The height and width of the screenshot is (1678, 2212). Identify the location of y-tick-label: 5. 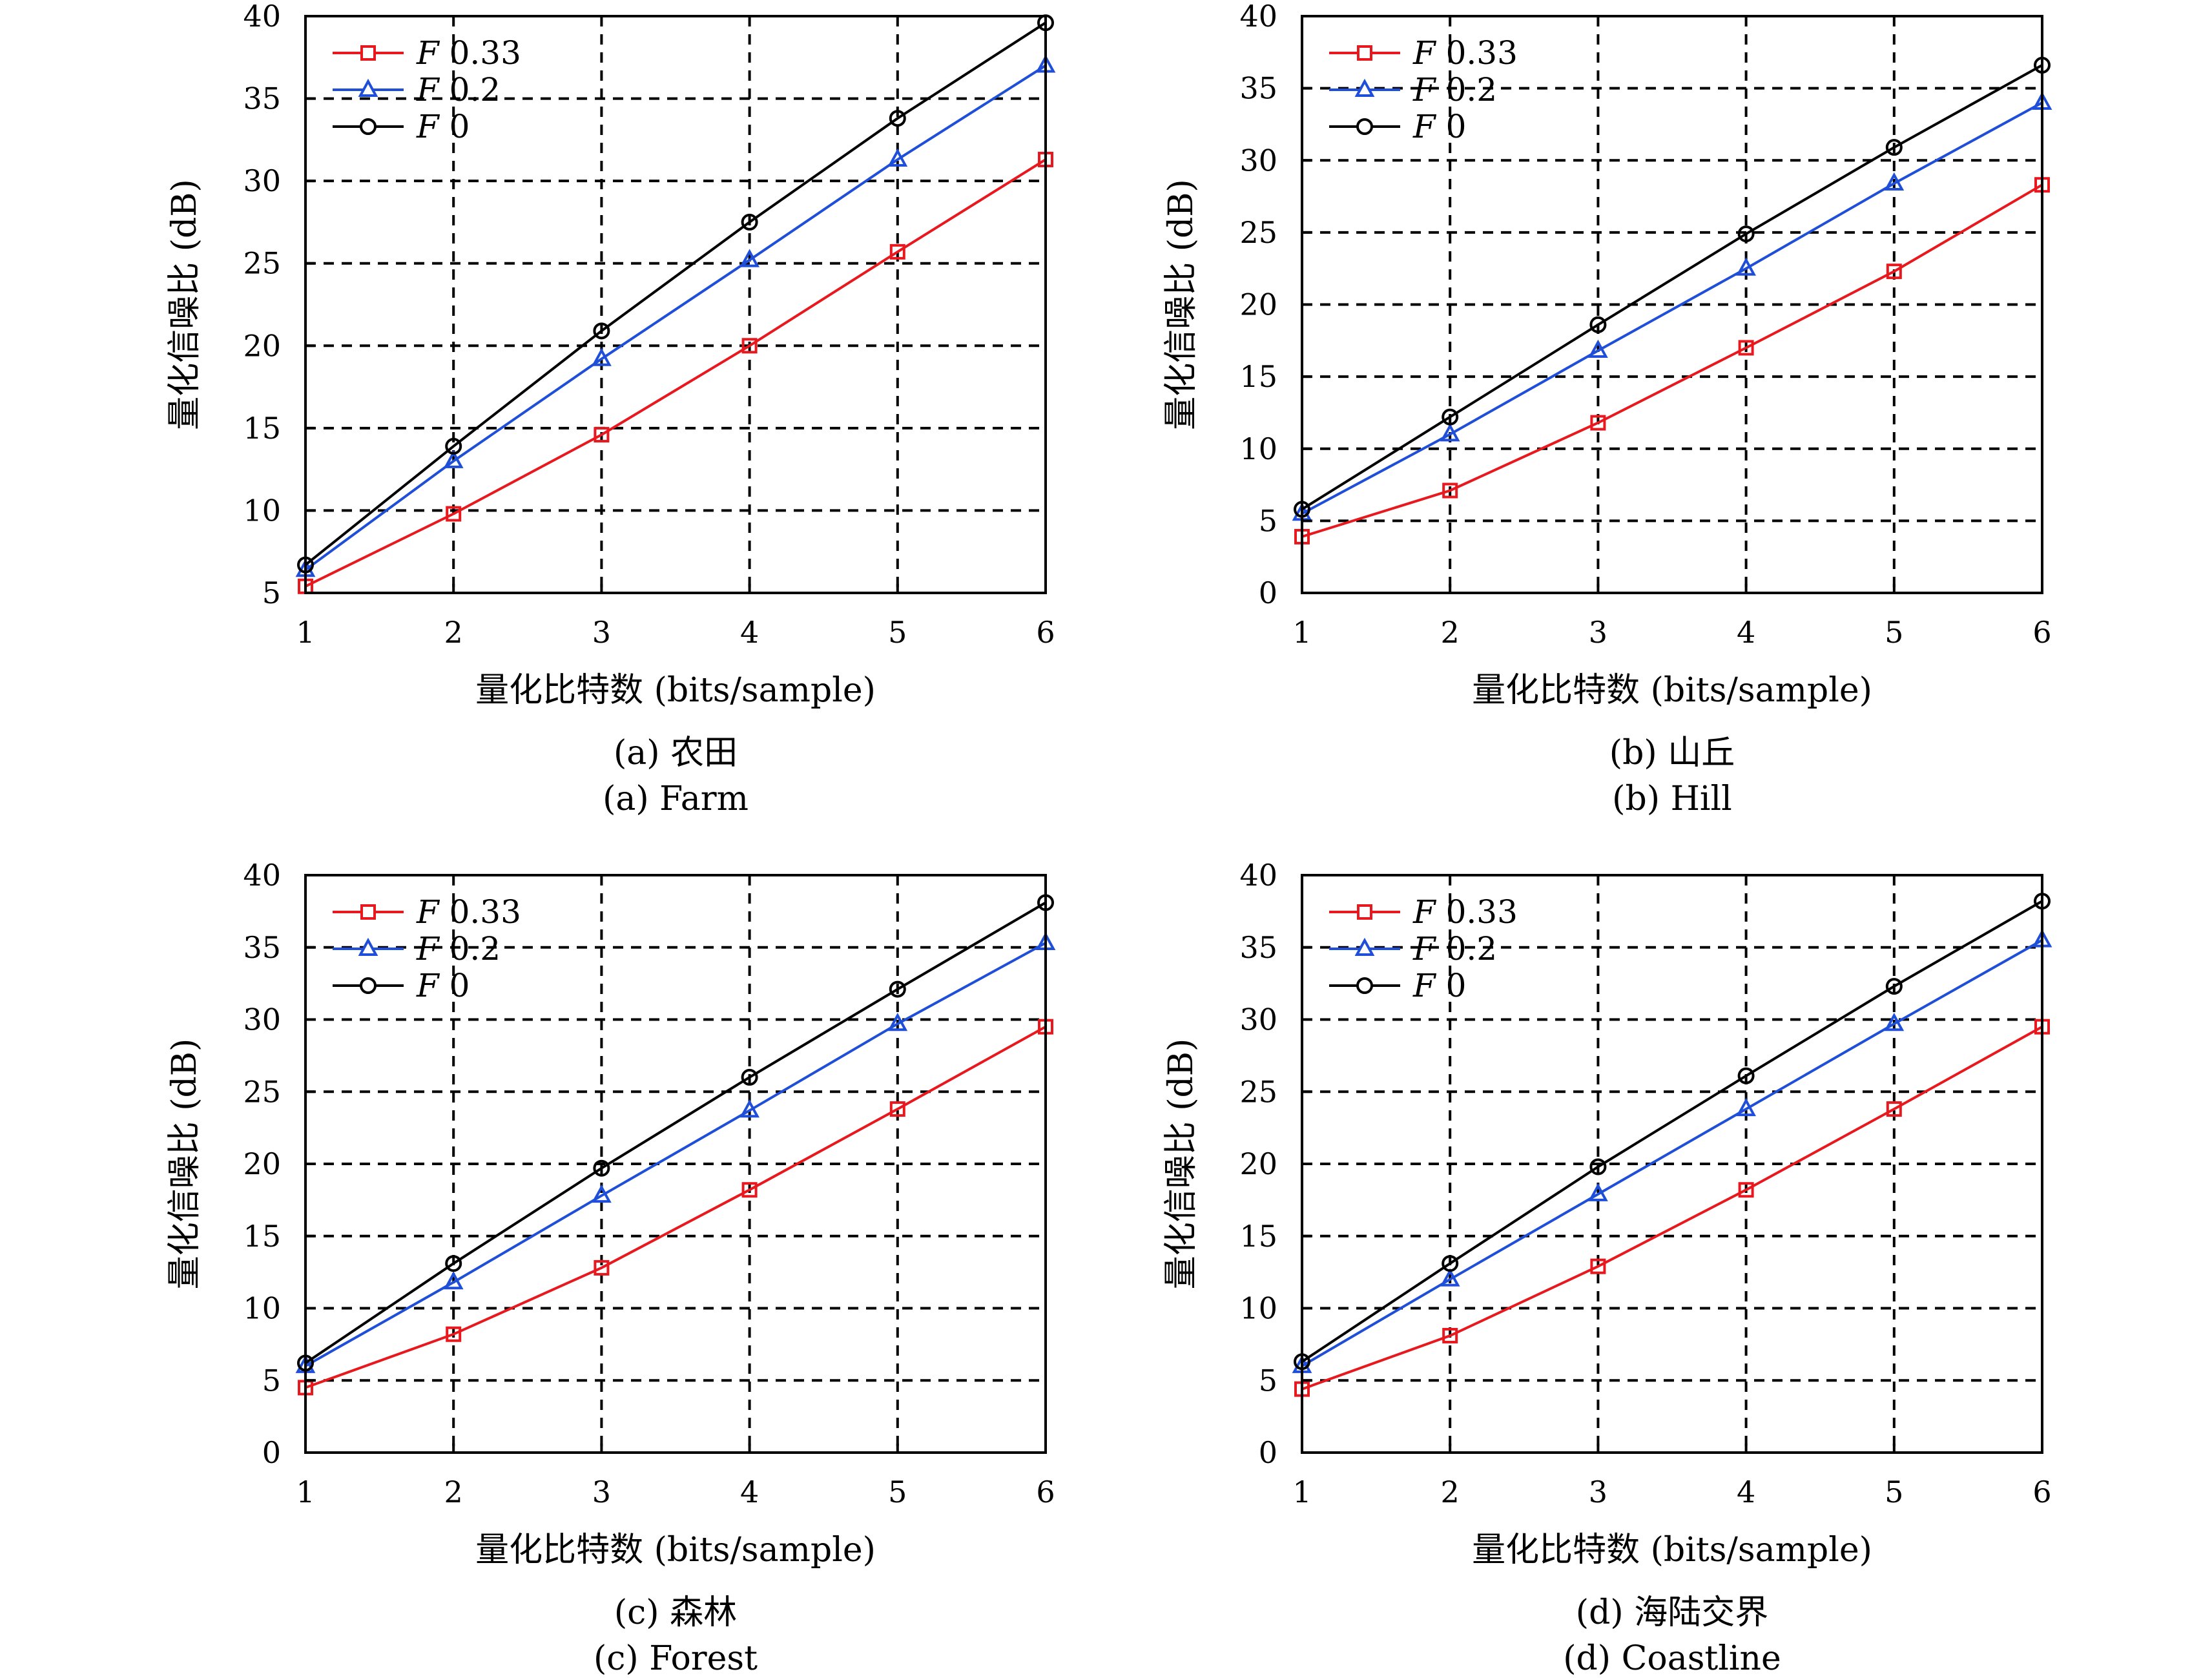
(1268, 520).